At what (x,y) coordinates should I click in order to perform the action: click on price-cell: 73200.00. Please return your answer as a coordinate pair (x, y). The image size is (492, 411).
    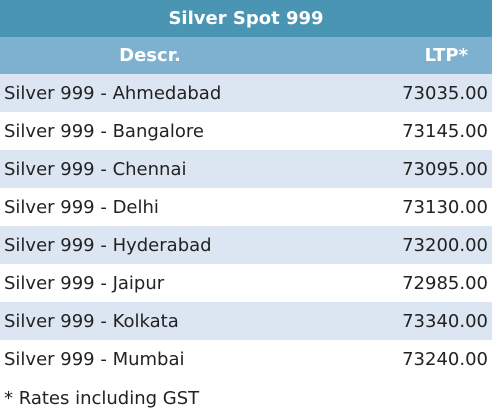
    Looking at the image, I should click on (396, 245).